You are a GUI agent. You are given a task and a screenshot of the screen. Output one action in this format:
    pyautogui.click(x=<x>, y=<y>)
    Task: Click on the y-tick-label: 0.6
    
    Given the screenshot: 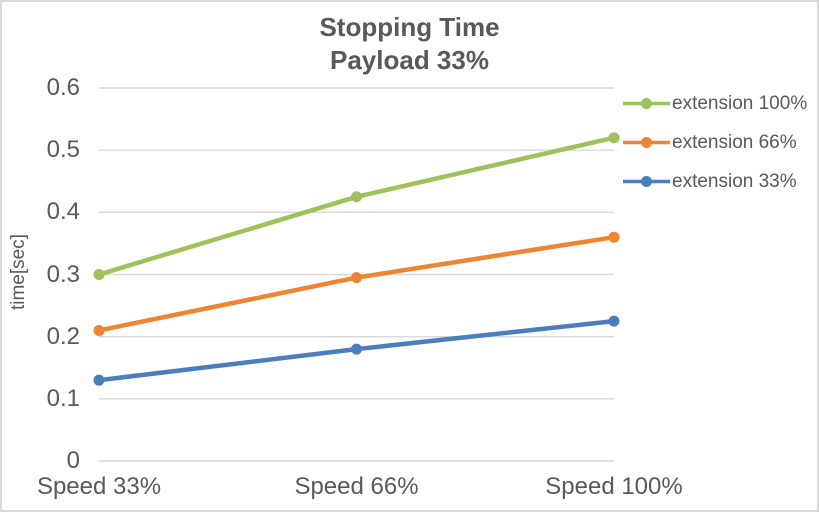 What is the action you would take?
    pyautogui.click(x=63, y=87)
    